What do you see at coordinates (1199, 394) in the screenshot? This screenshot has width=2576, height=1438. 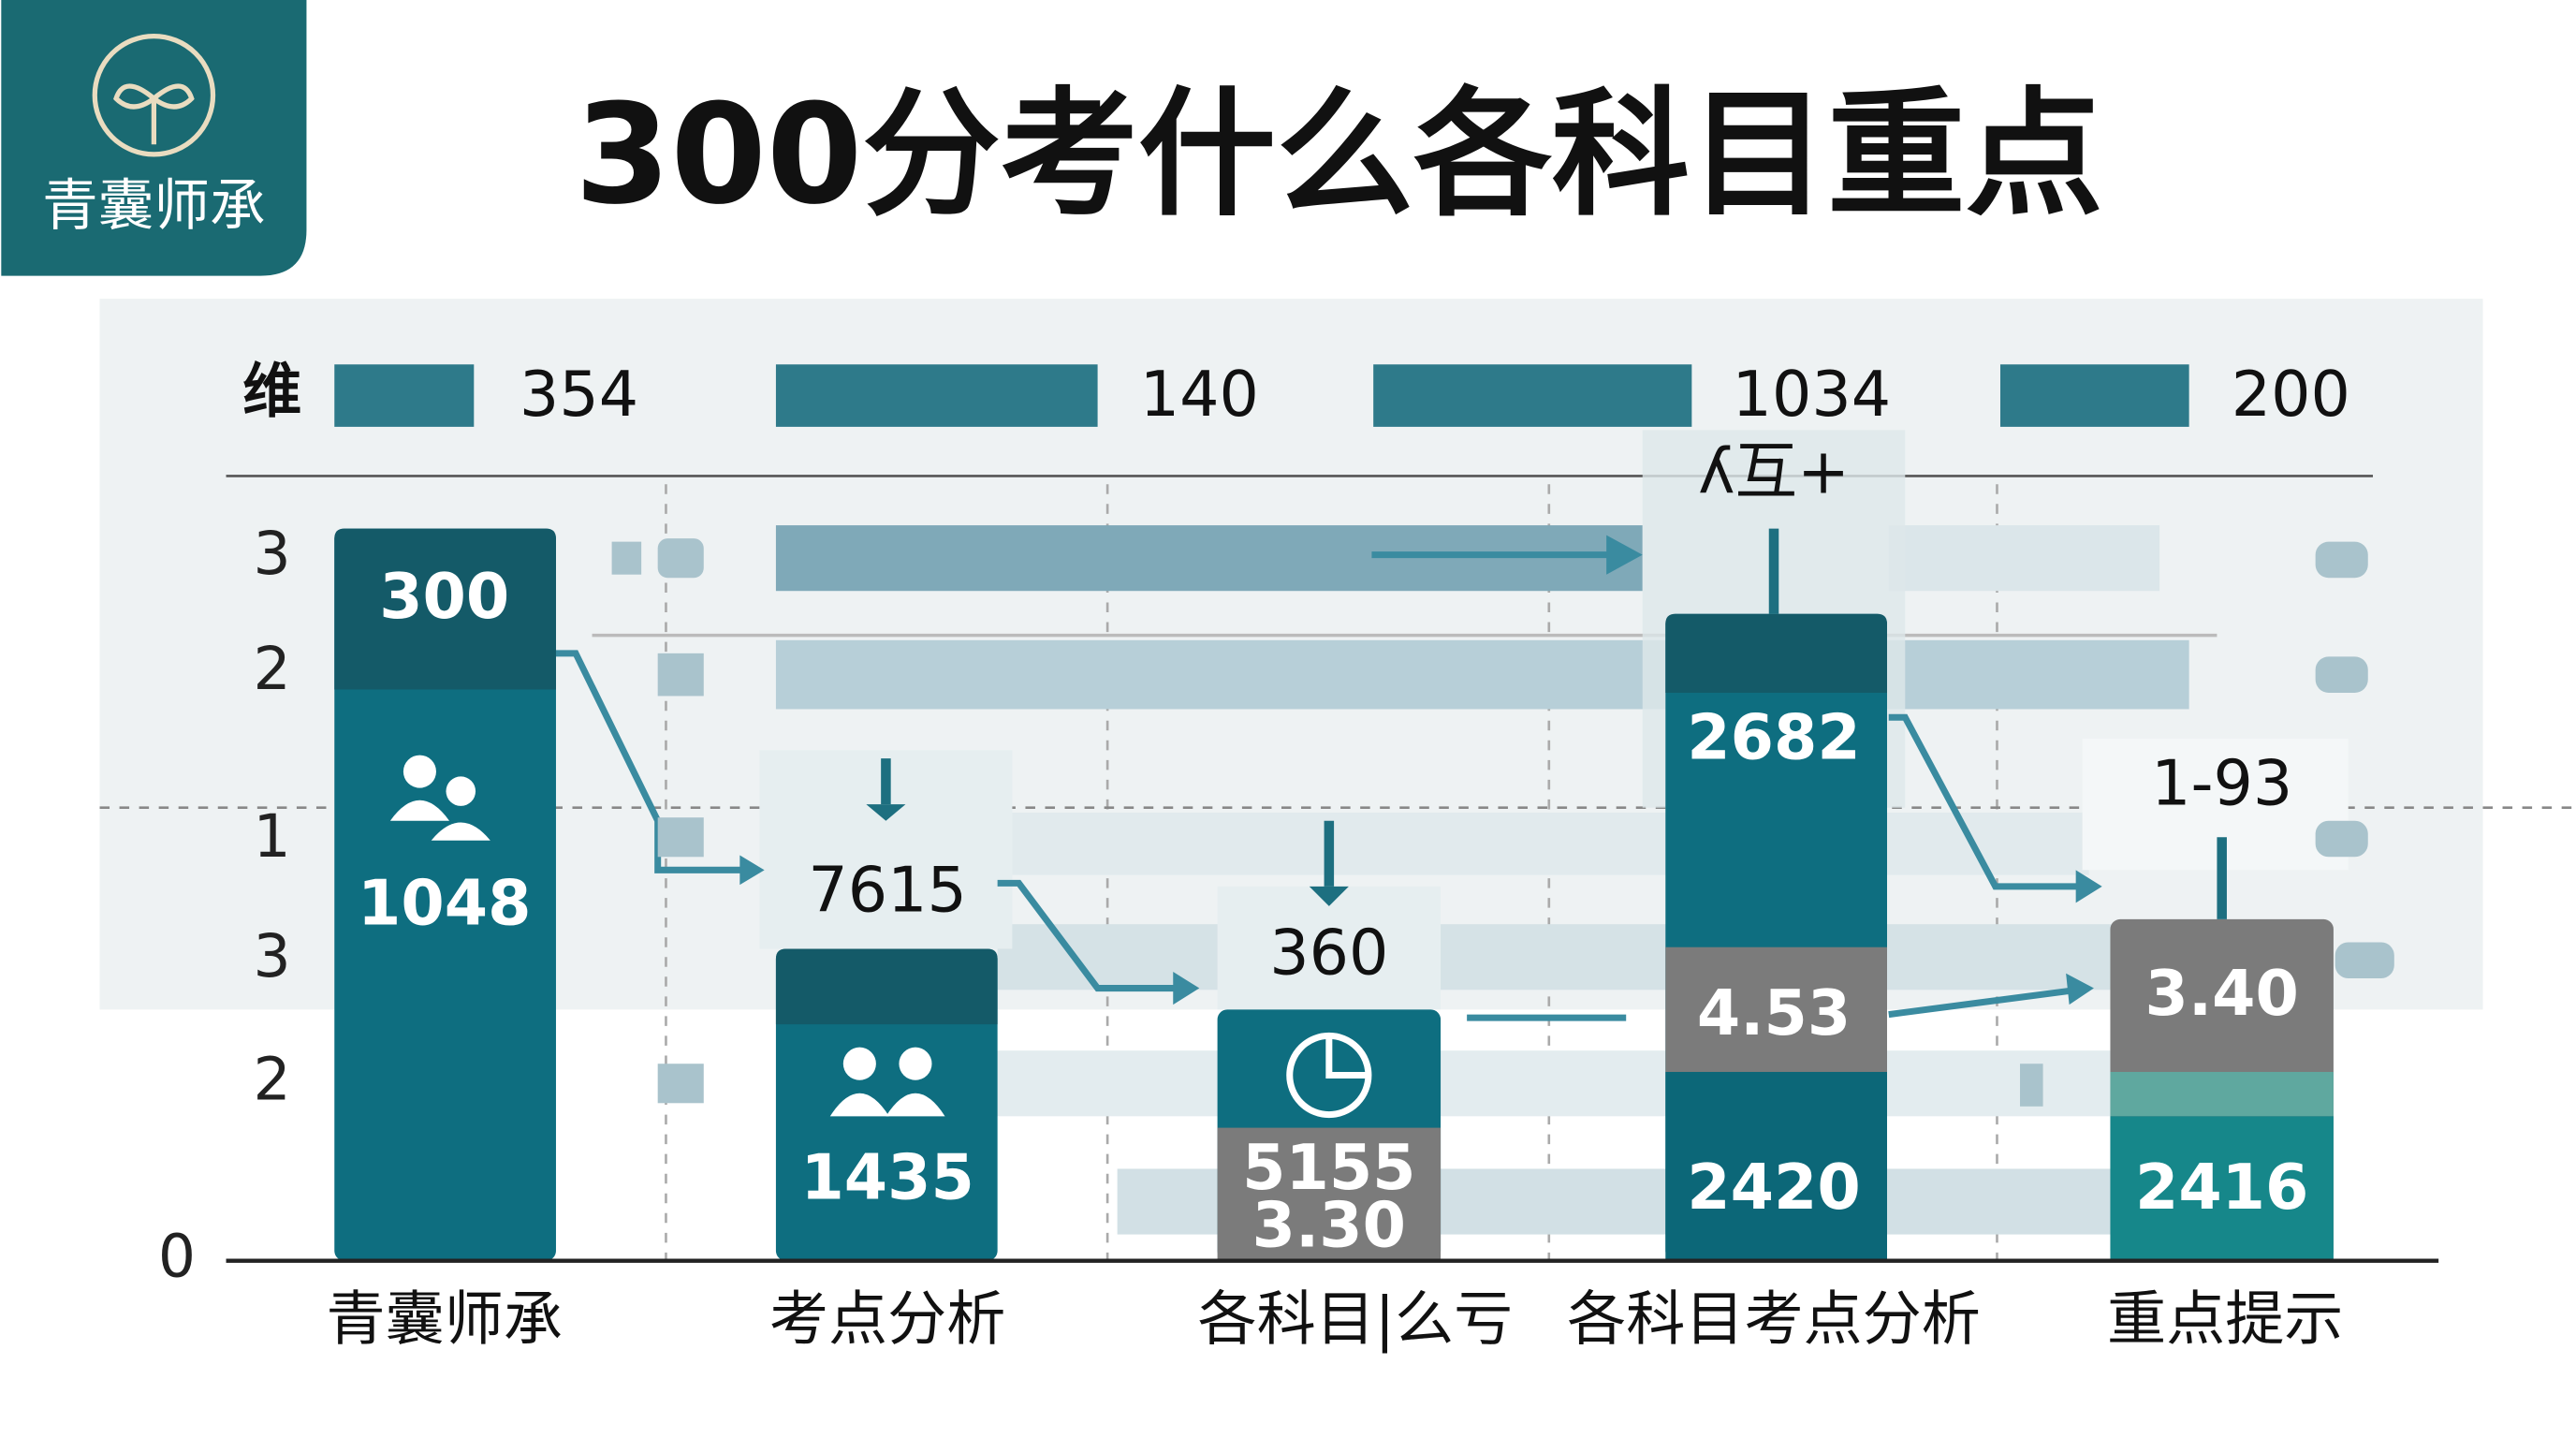 I see `top-value: 140` at bounding box center [1199, 394].